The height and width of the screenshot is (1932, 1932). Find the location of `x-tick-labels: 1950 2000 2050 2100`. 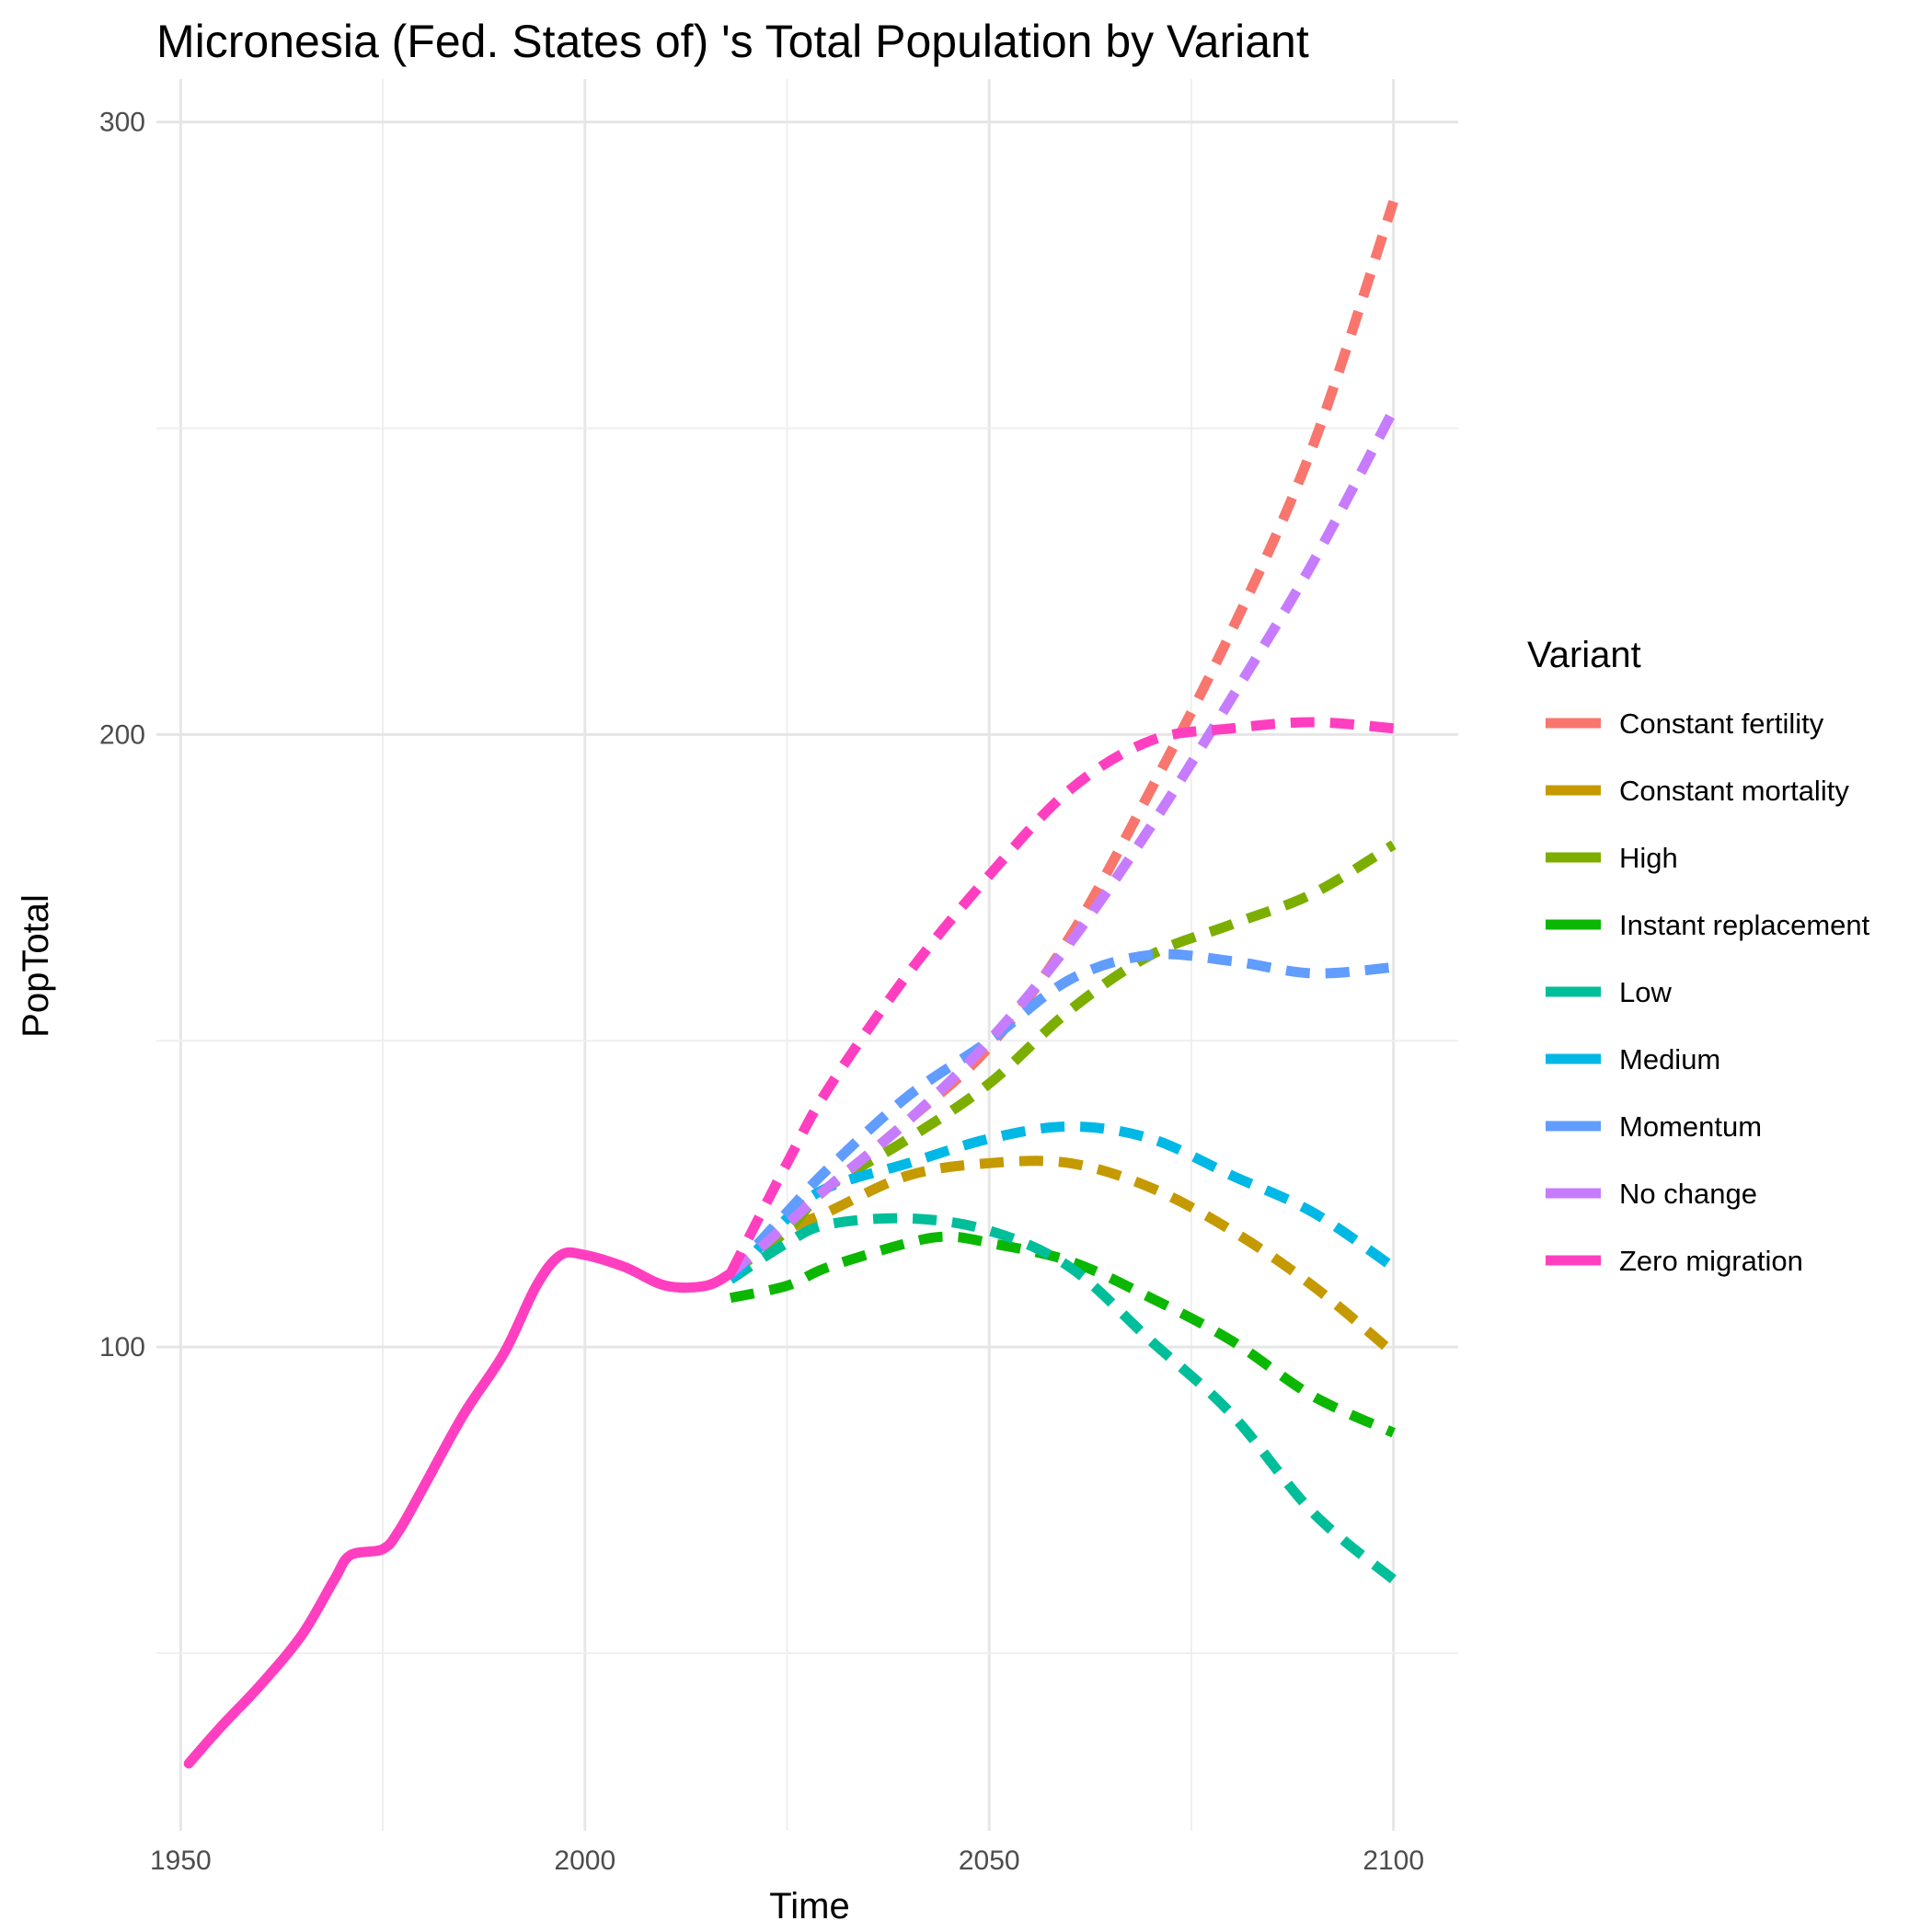

x-tick-labels: 1950 2000 2050 2100 is located at coordinates (787, 1861).